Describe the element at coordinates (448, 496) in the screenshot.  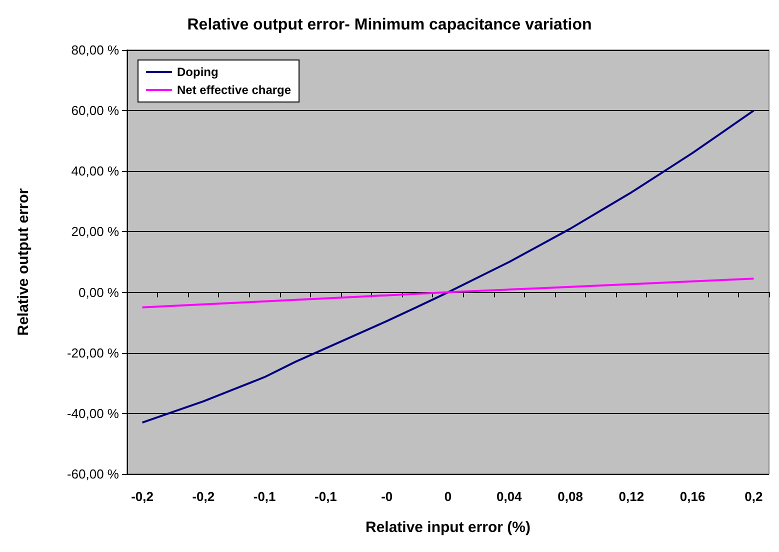
I see `x-tick-label: 0` at that location.